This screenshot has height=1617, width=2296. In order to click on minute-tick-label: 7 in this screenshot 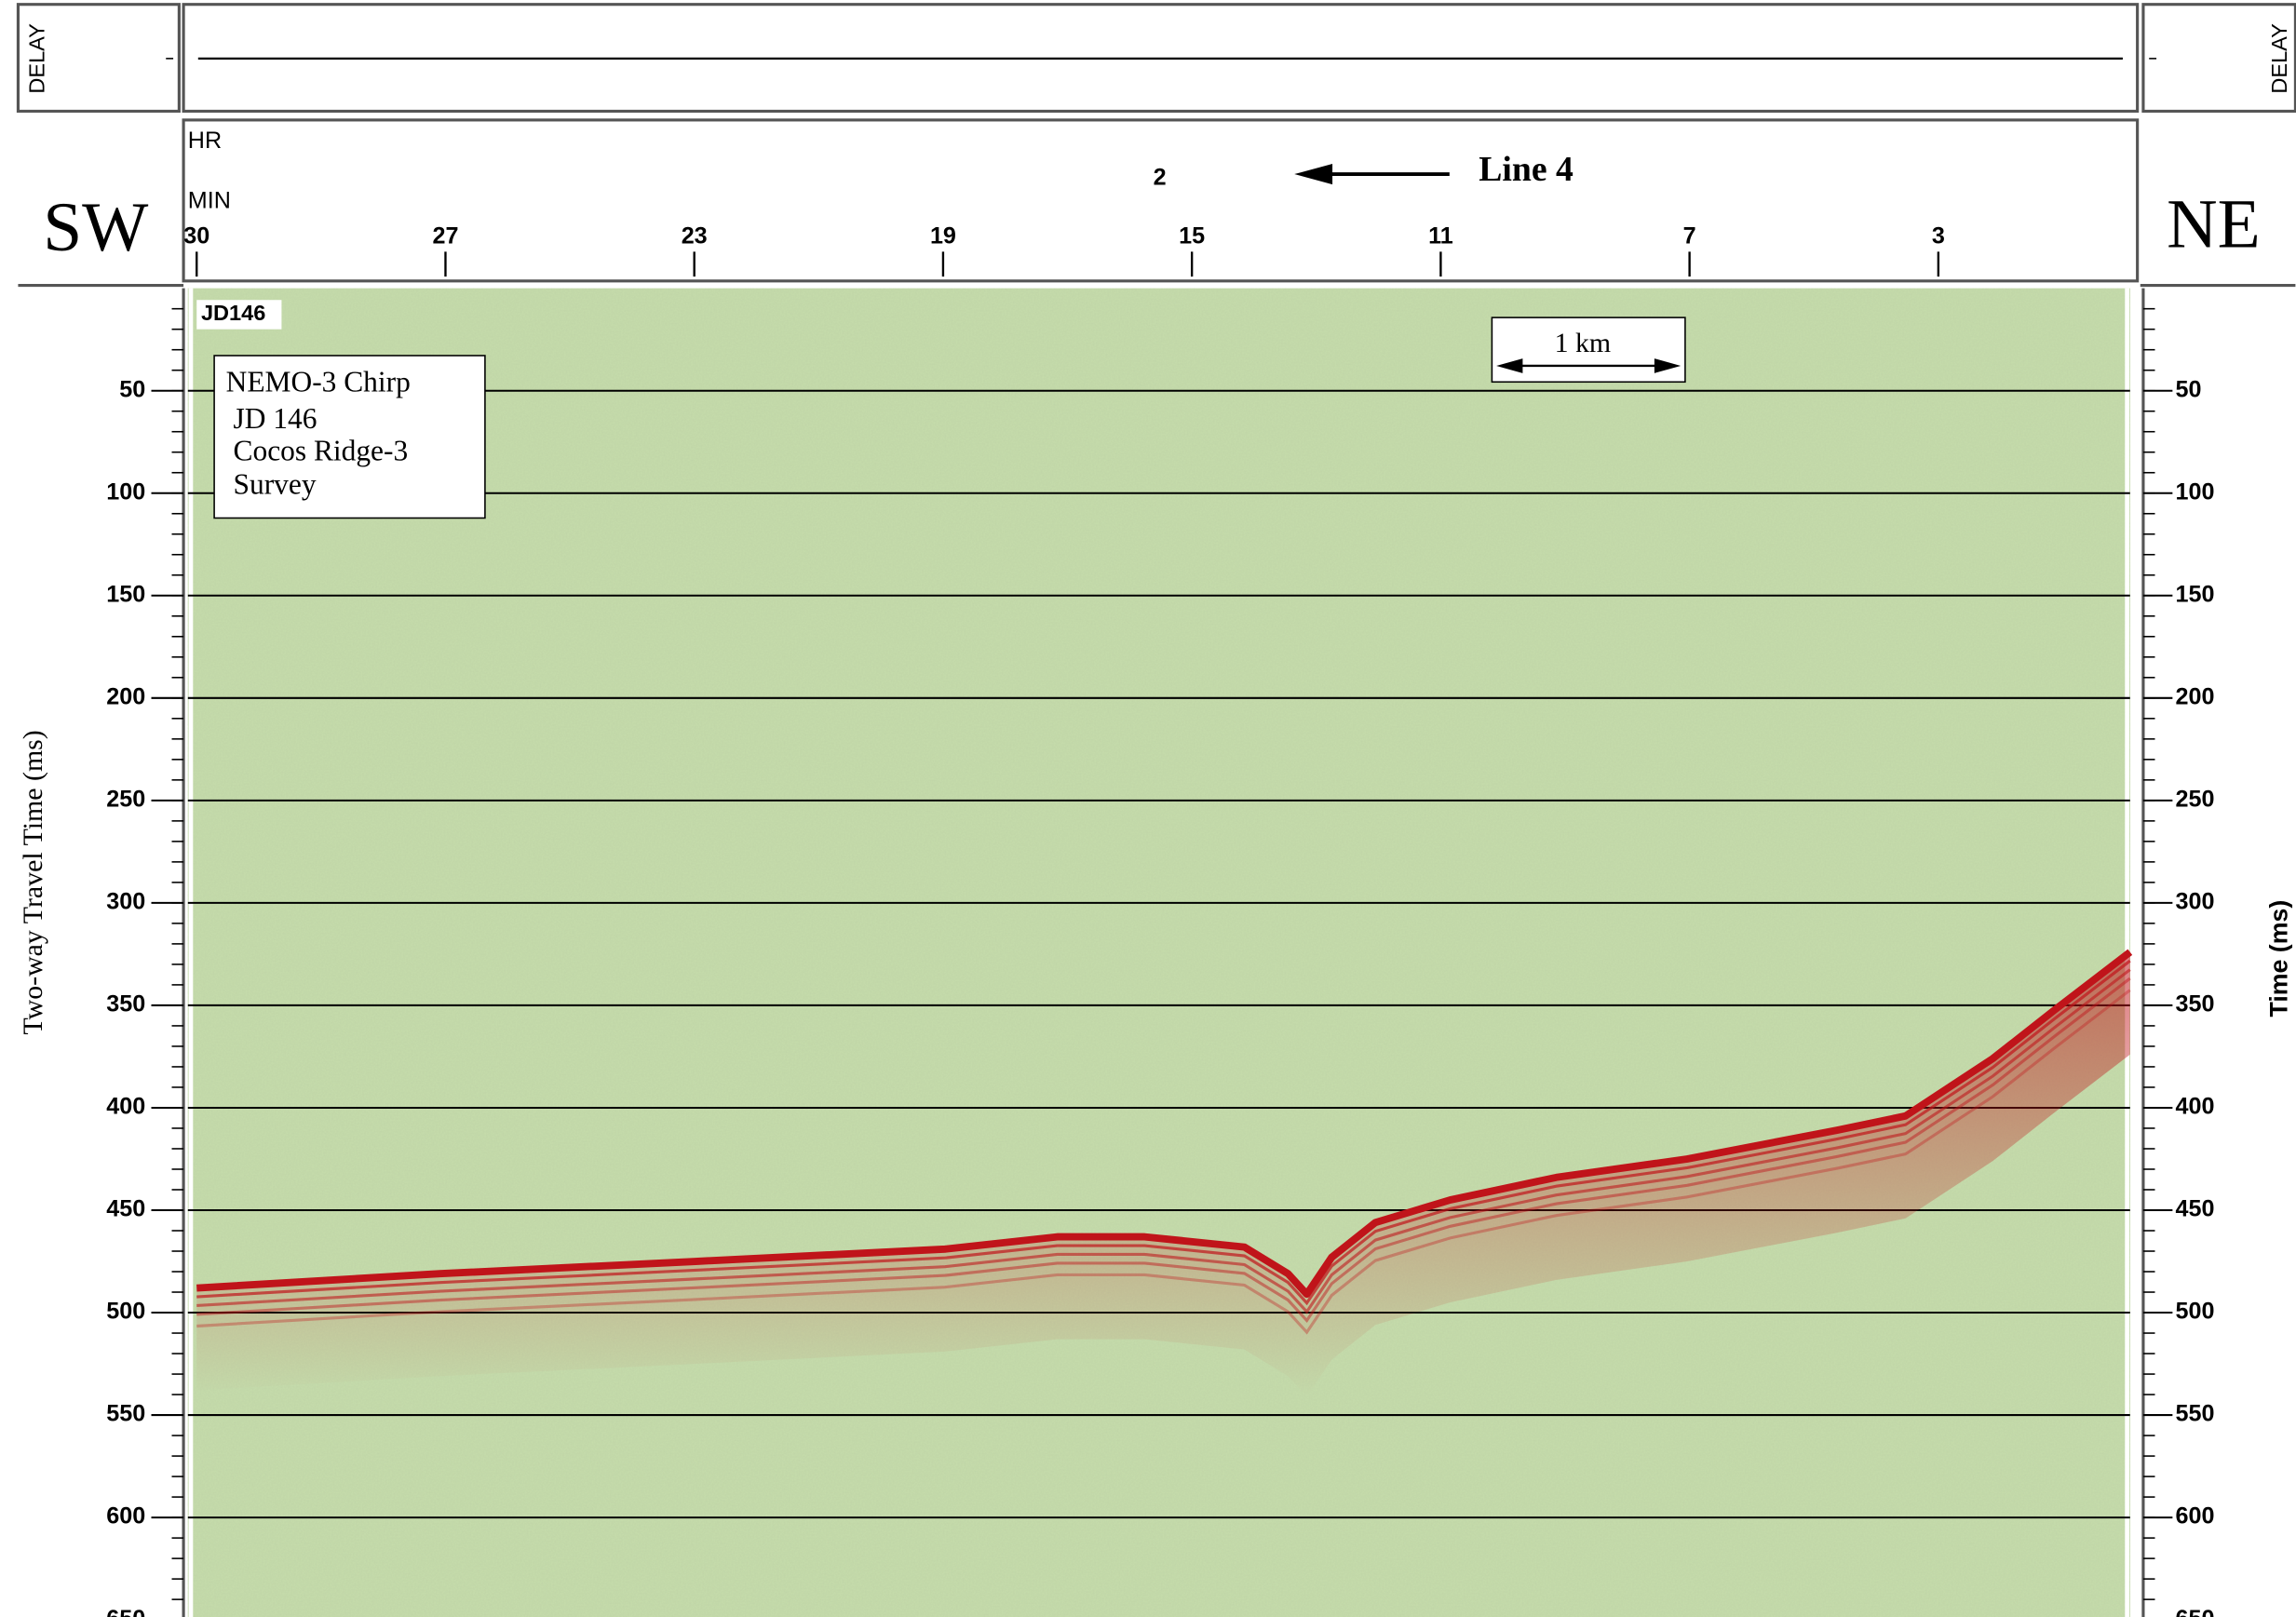, I will do `click(1689, 235)`.